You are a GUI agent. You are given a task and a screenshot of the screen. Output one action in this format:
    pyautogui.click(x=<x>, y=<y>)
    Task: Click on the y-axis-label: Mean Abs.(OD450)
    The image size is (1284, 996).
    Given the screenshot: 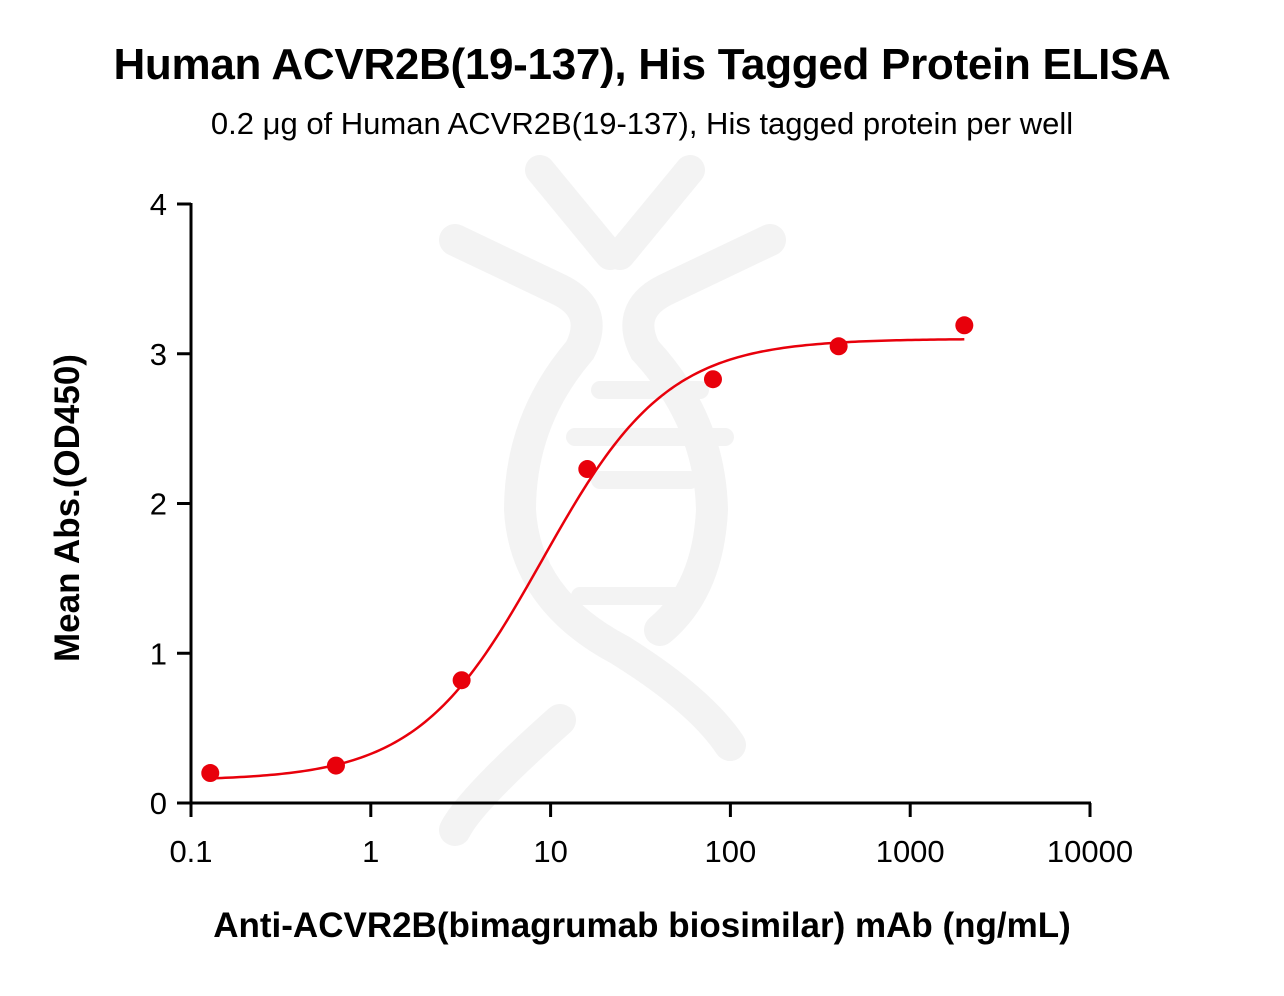 What is the action you would take?
    pyautogui.click(x=67, y=508)
    